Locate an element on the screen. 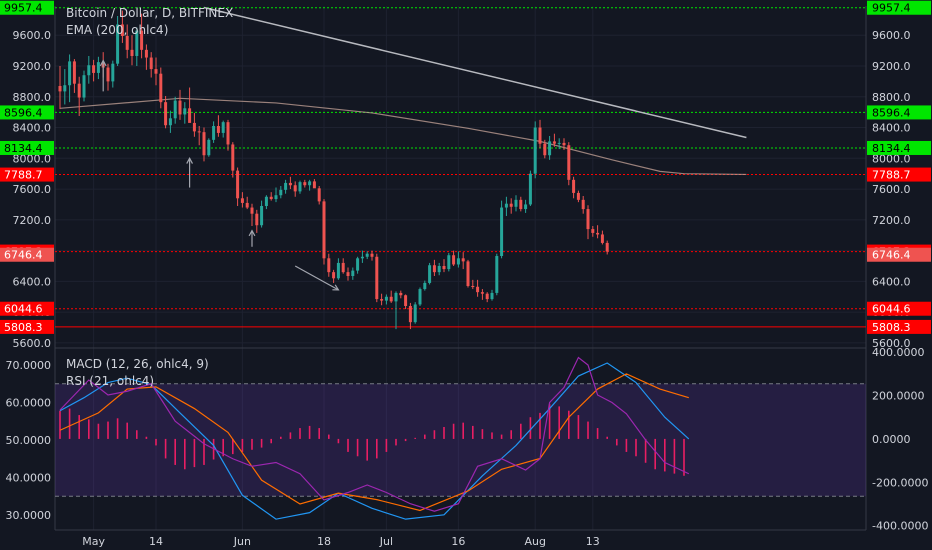 Image resolution: width=932 pixels, height=550 pixels. x-tick-label: 14 is located at coordinates (156, 541).